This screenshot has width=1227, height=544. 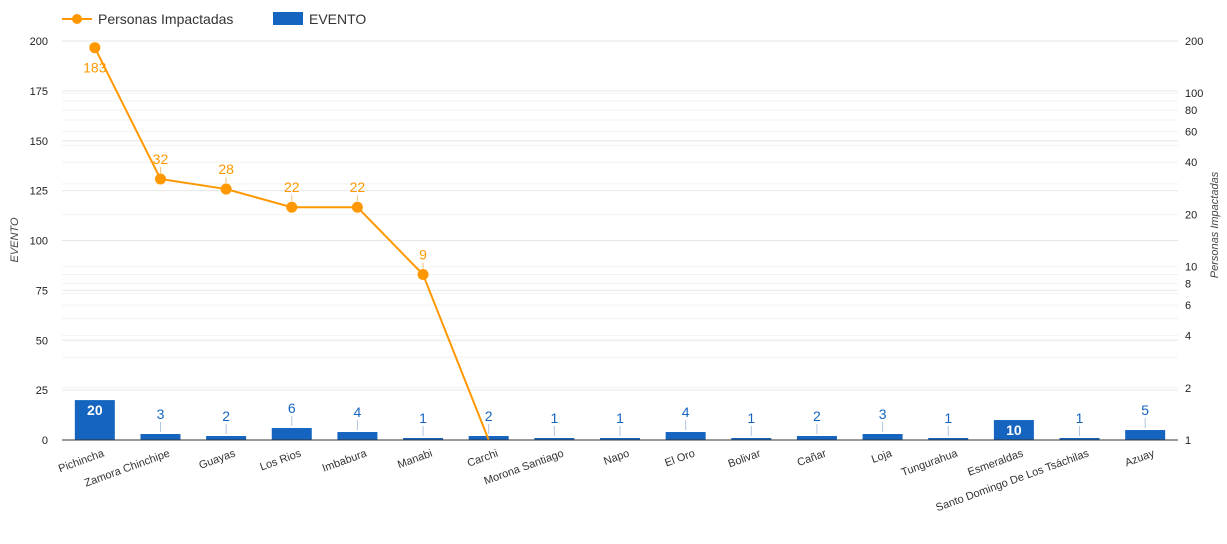 What do you see at coordinates (345, 460) in the screenshot?
I see `x-tick-label: Imbabura` at bounding box center [345, 460].